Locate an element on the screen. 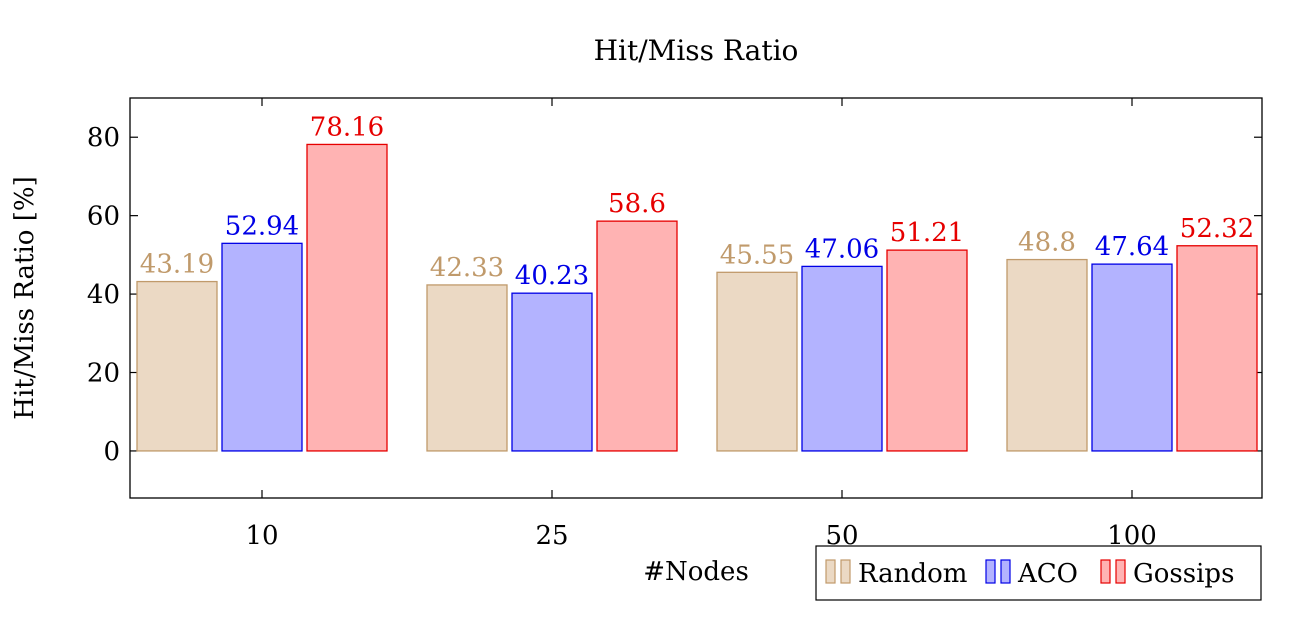  legend-label-gossips: Gossips is located at coordinates (1183, 574).